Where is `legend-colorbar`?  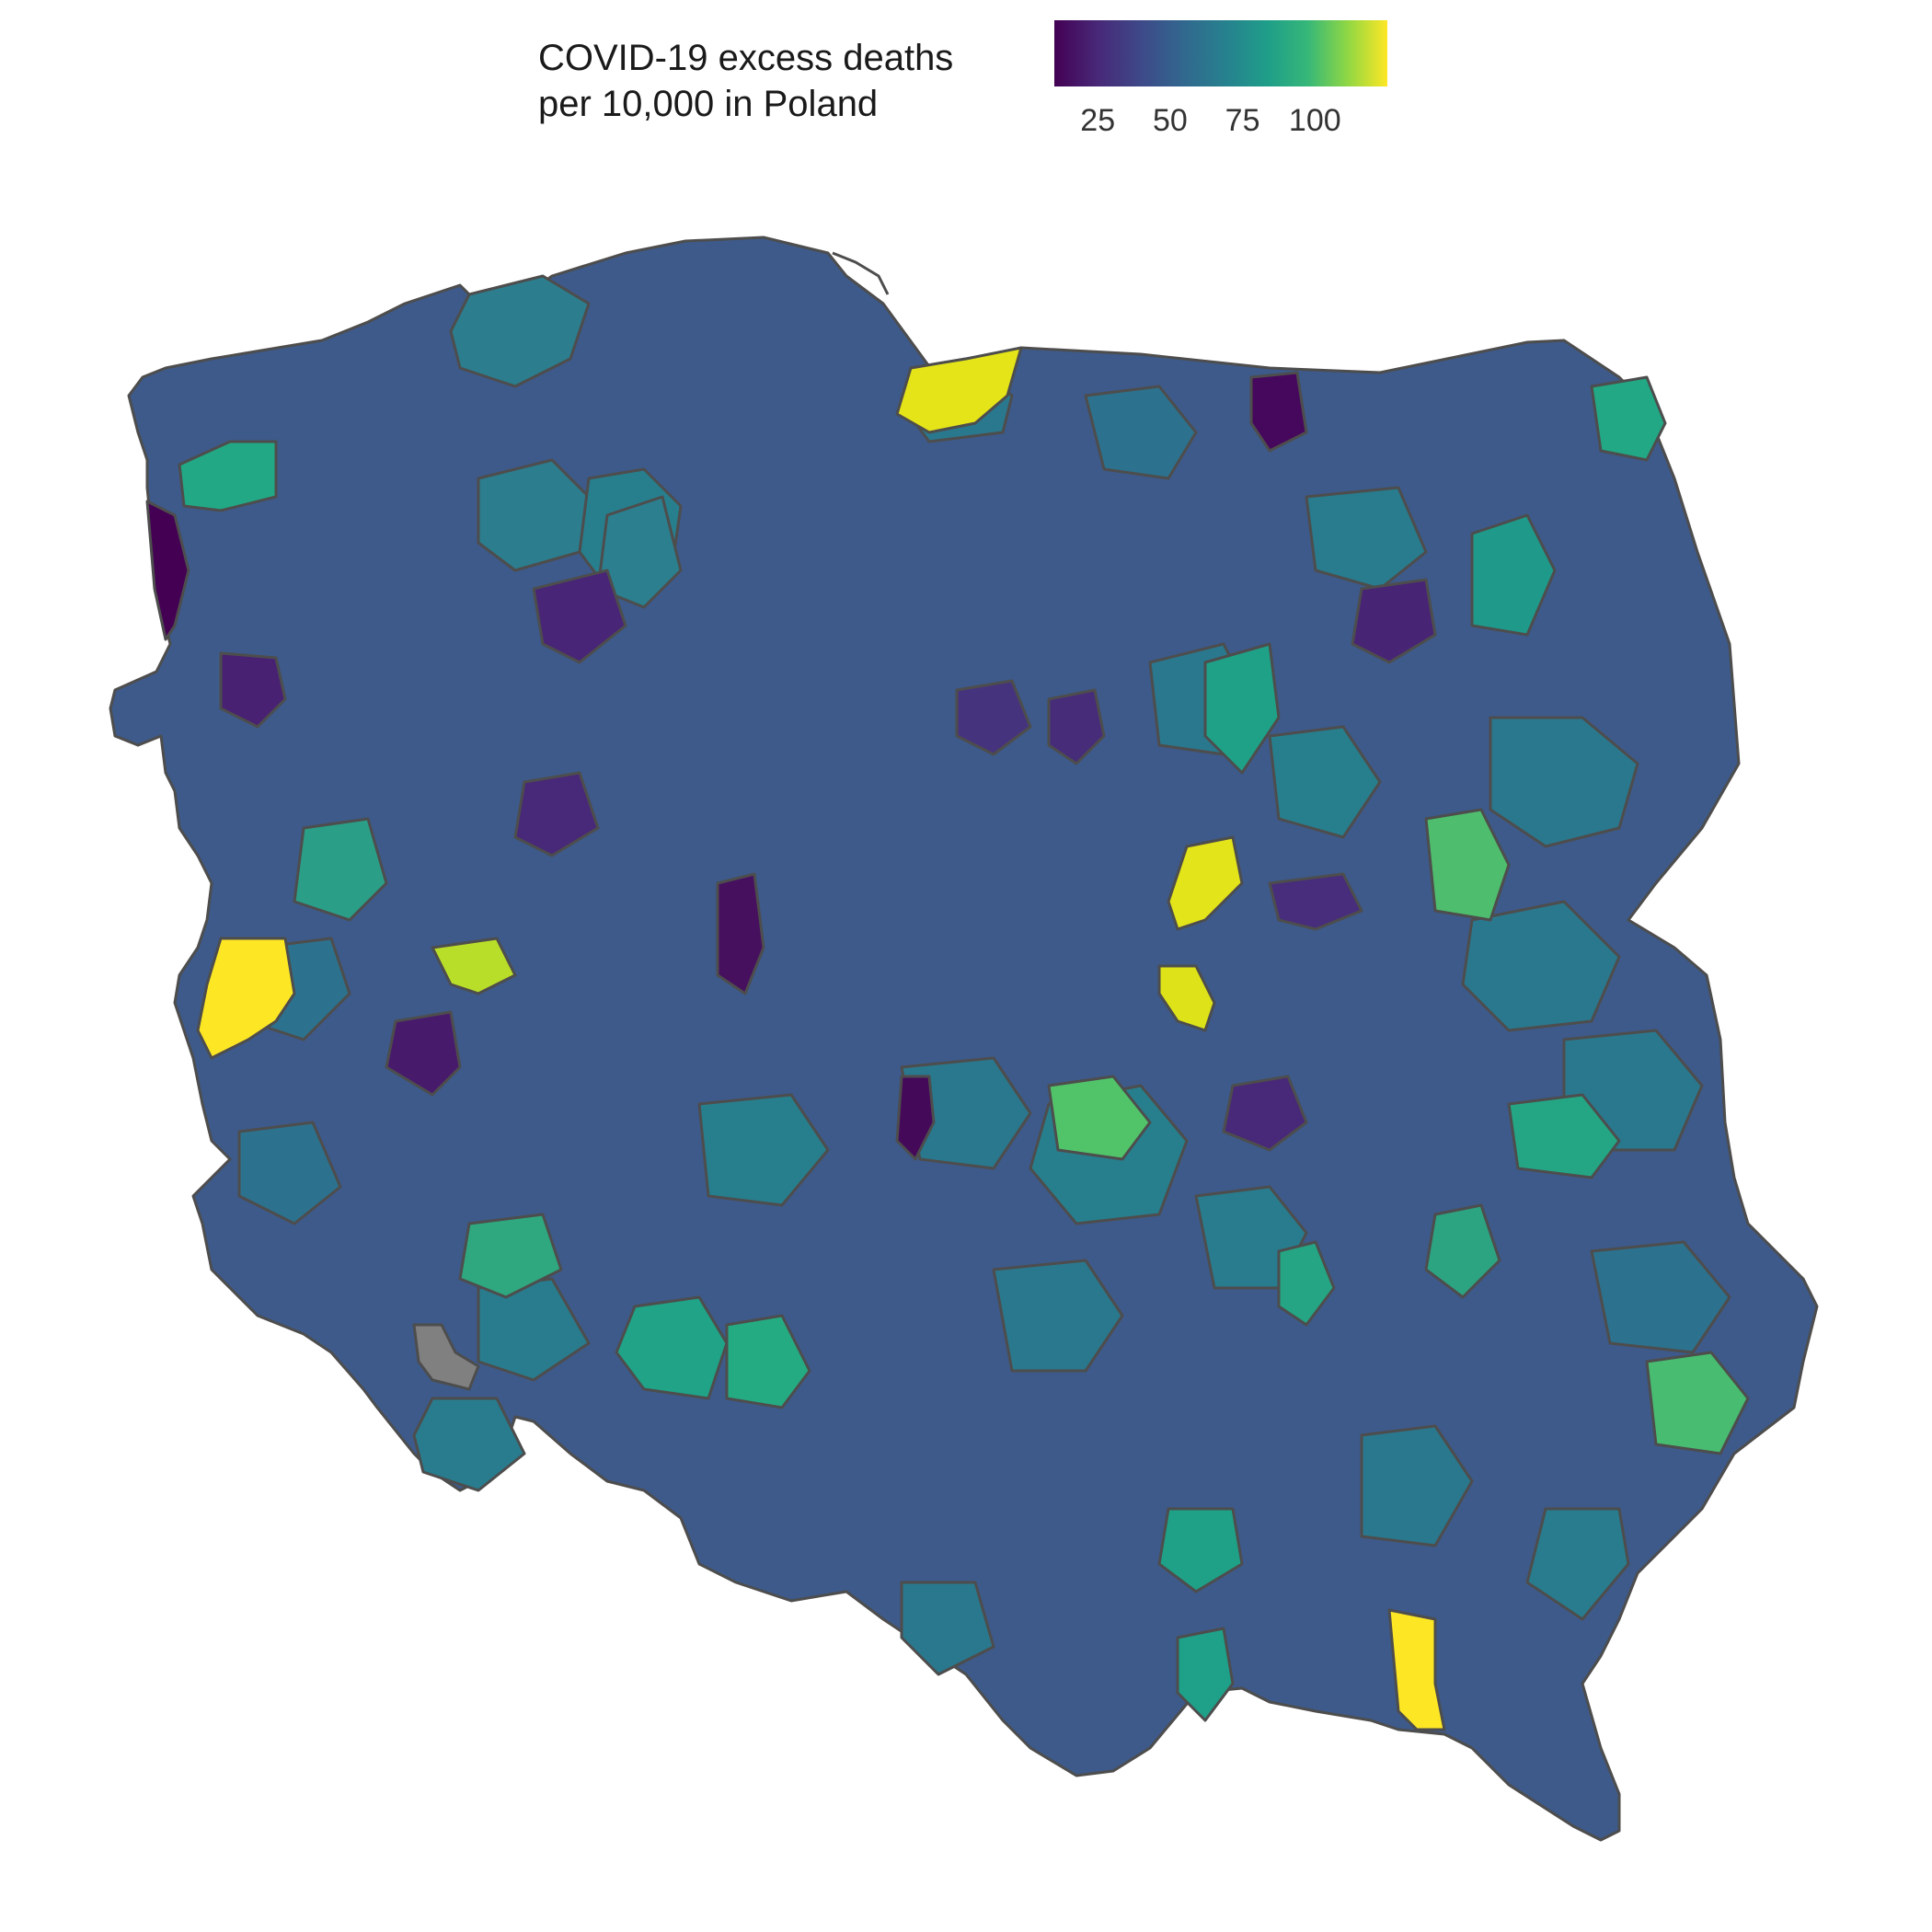 legend-colorbar is located at coordinates (1220, 53).